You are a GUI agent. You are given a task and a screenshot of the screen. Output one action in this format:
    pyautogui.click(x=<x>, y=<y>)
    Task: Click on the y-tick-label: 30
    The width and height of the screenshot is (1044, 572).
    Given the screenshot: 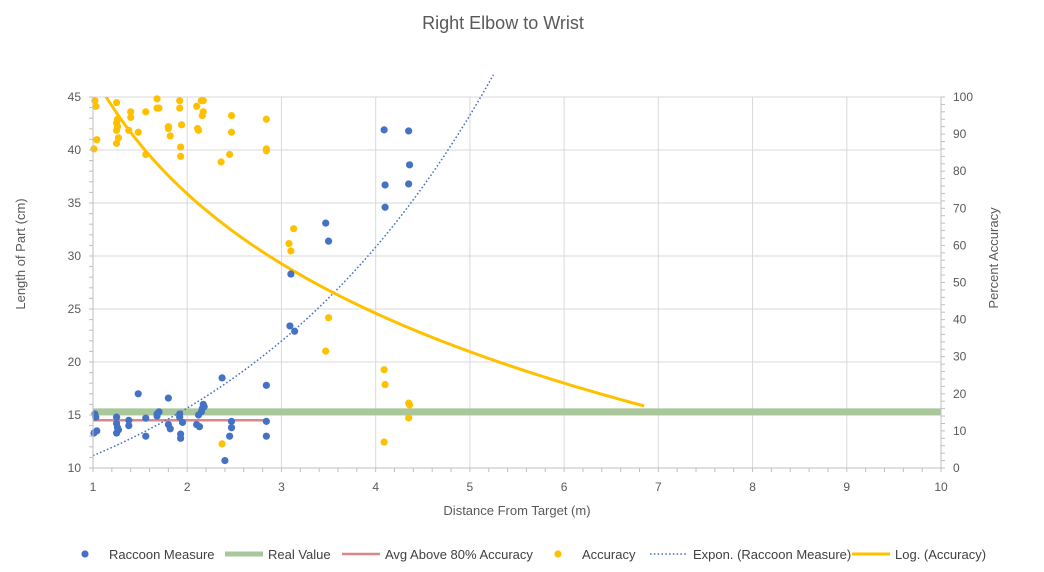 What is the action you would take?
    pyautogui.click(x=75, y=256)
    